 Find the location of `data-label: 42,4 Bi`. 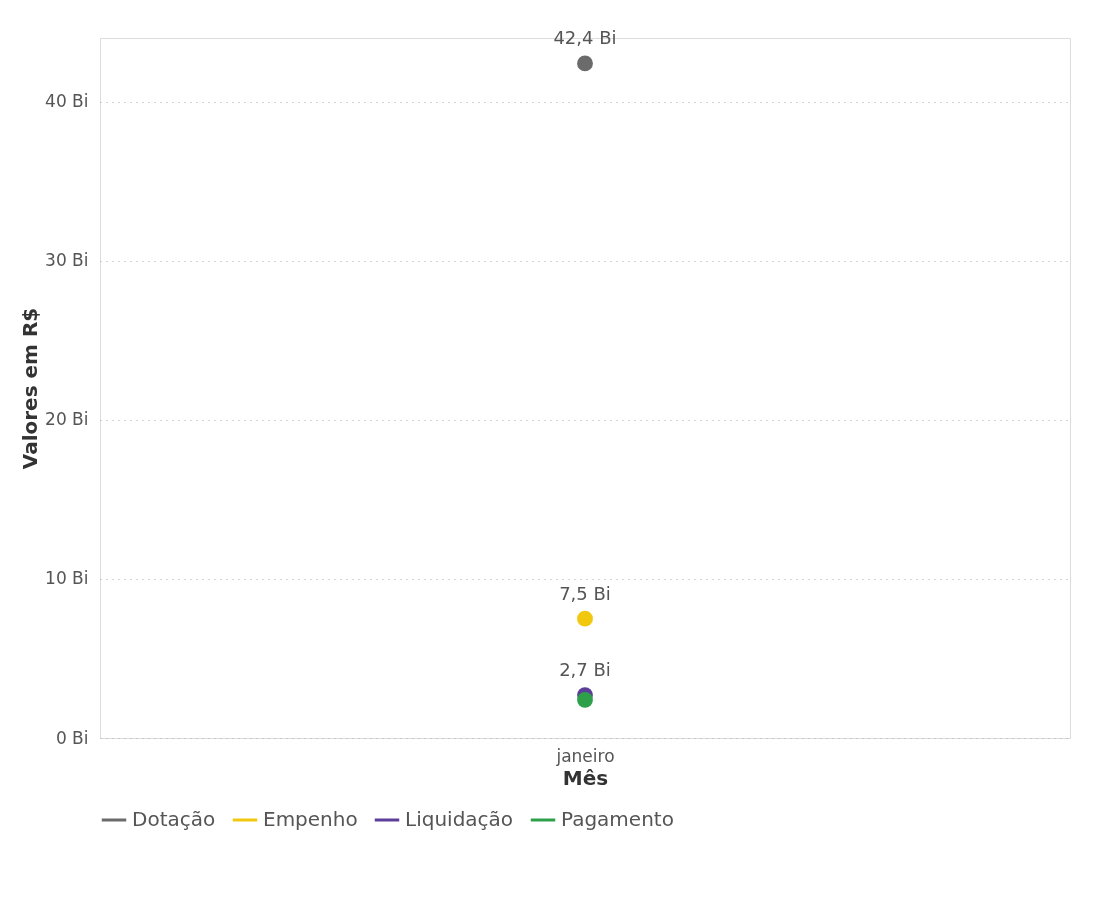

data-label: 42,4 Bi is located at coordinates (585, 38).